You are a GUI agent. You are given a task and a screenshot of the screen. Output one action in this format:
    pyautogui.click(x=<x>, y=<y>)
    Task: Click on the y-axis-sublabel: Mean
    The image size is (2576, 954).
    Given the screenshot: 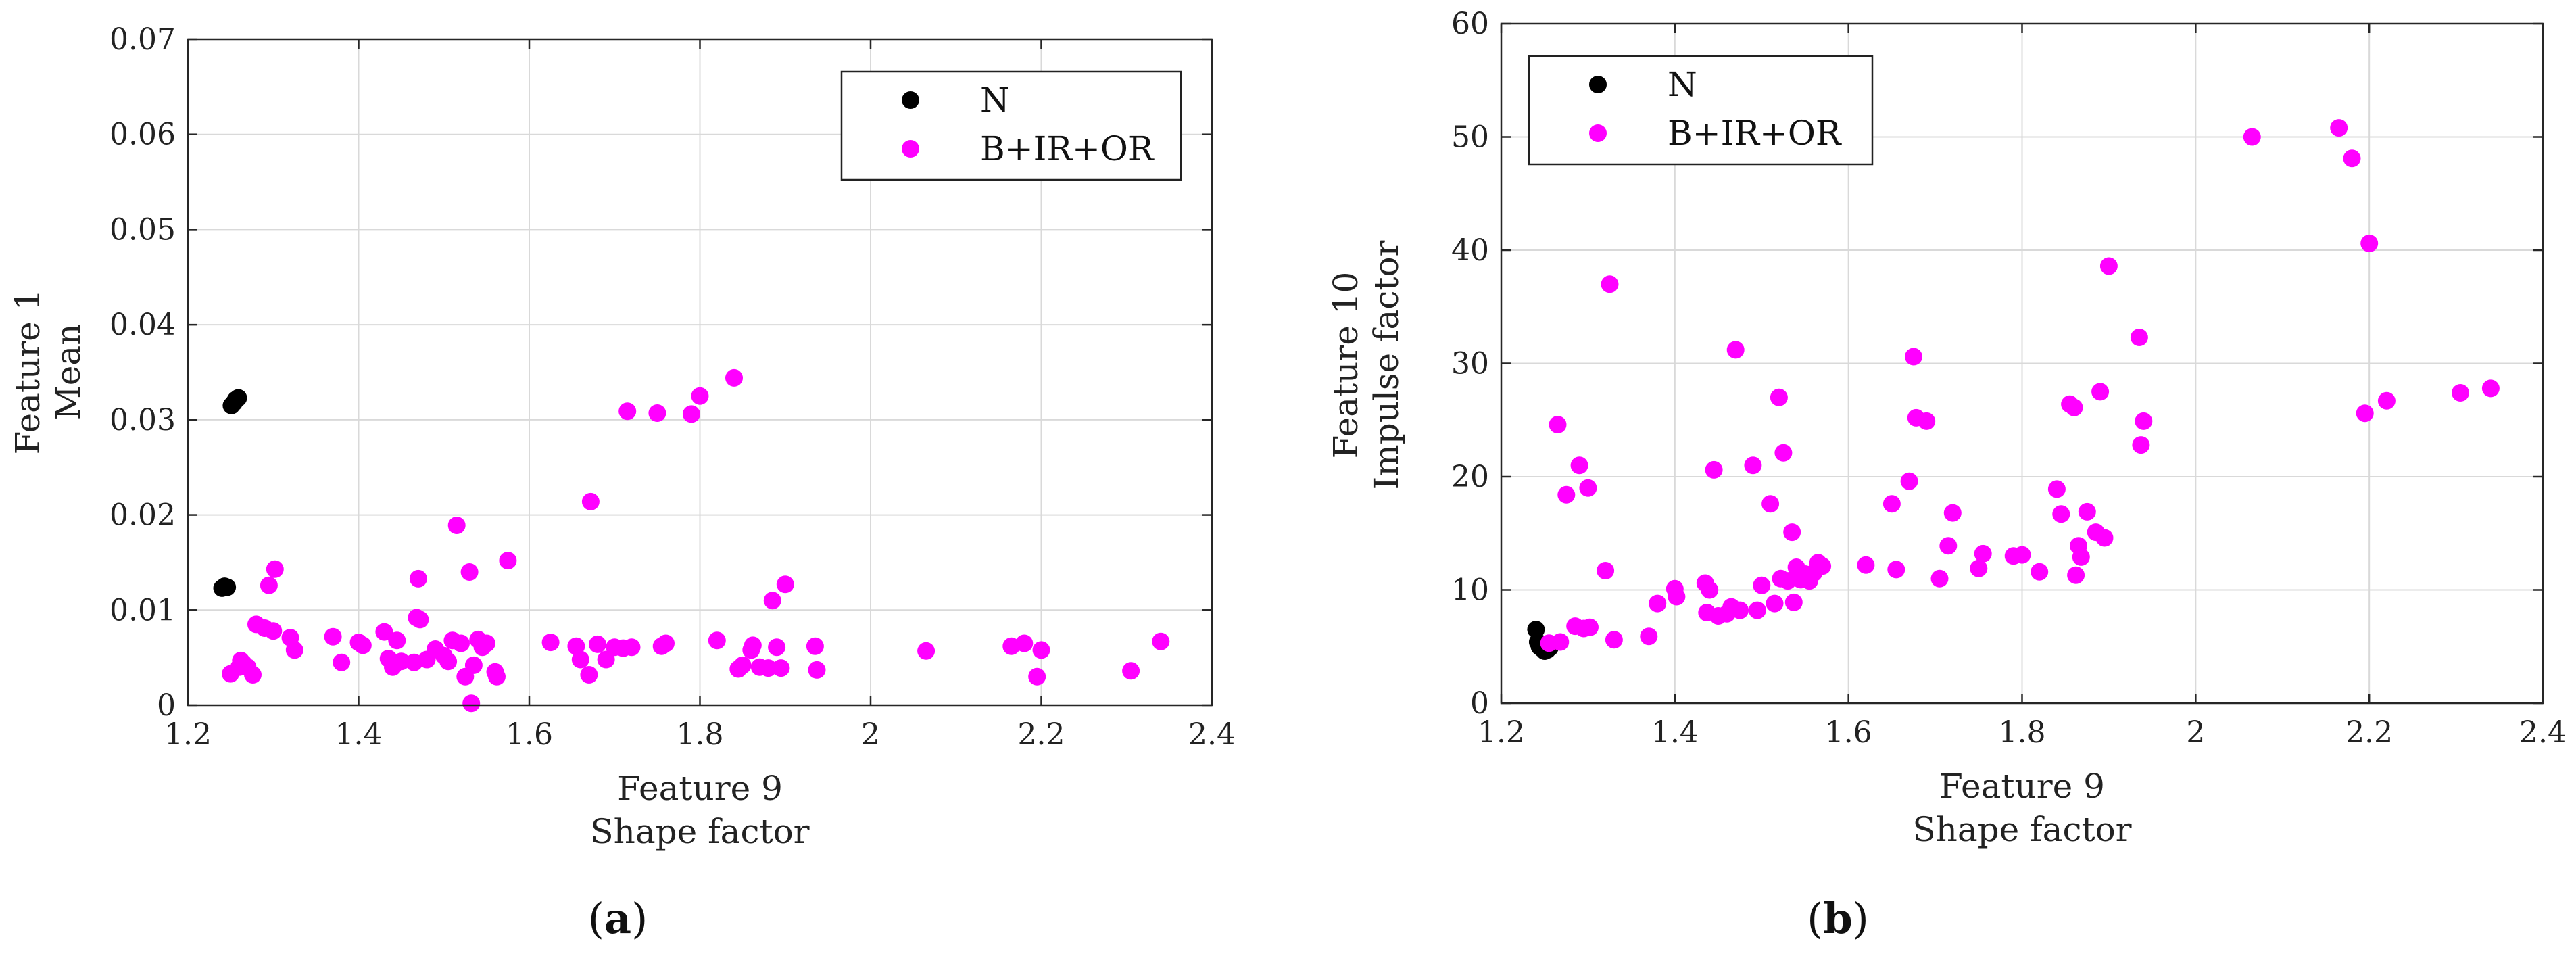 What is the action you would take?
    pyautogui.click(x=68, y=372)
    